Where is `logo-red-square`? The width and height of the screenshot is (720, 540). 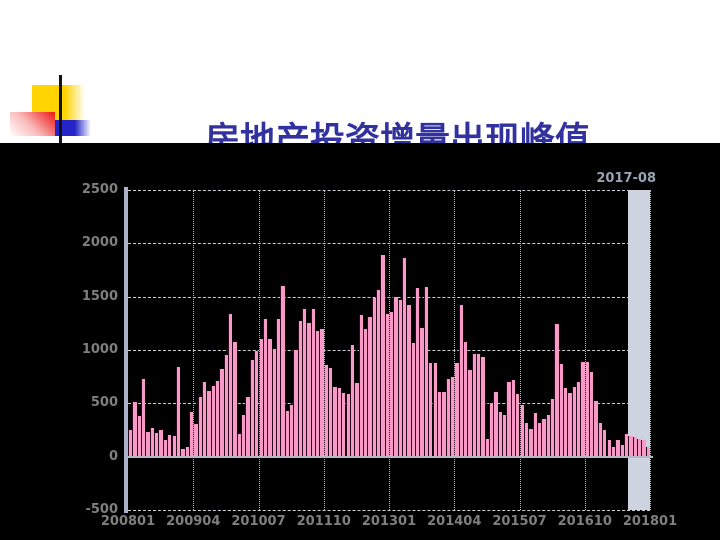
logo-red-square is located at coordinates (32, 124).